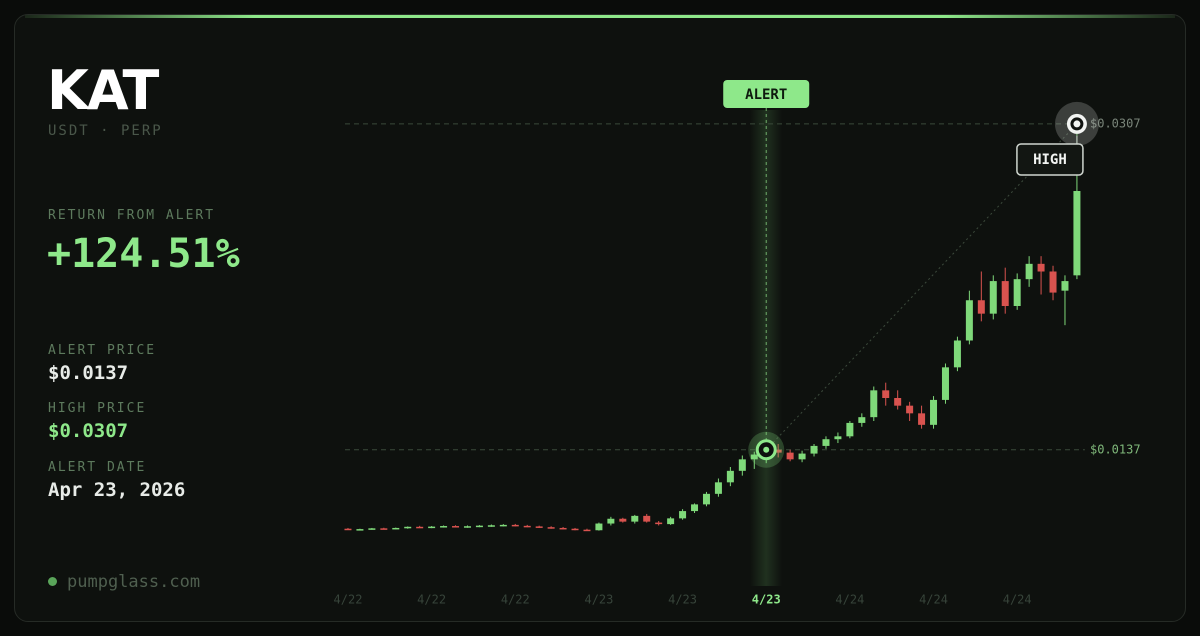 The image size is (1200, 636). Describe the element at coordinates (105, 131) in the screenshot. I see `pair: USDT · PERP` at that location.